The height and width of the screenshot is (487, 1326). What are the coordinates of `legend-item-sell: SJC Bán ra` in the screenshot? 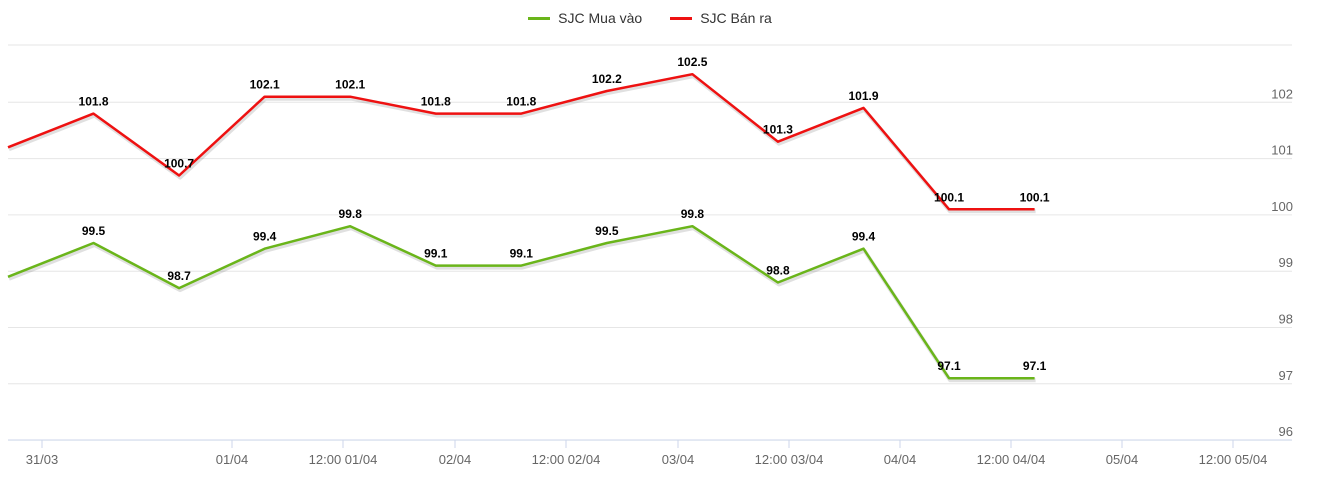 It's located at (721, 18).